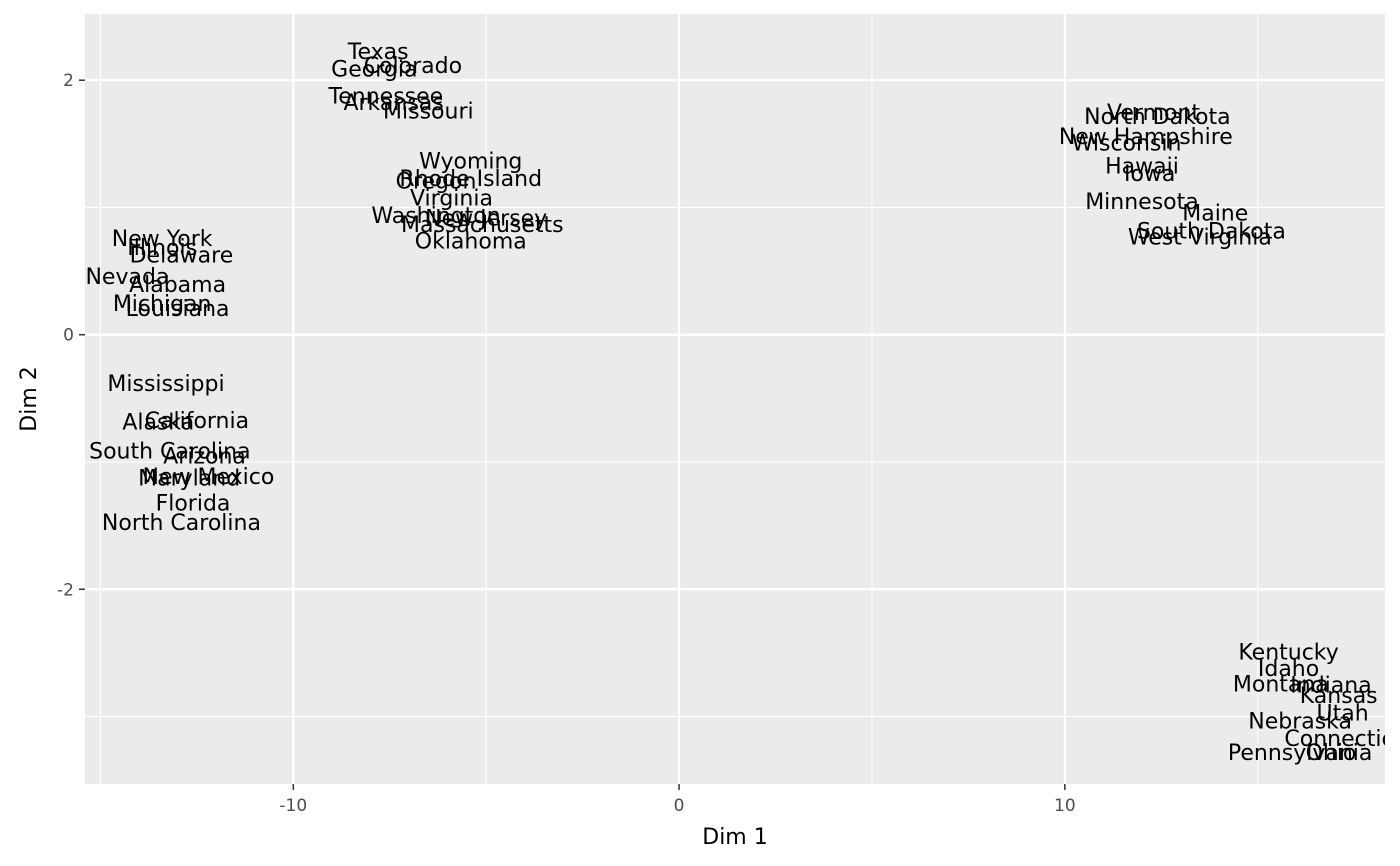 The image size is (1400, 866). I want to click on y-axis-title: Dim 2, so click(29, 398).